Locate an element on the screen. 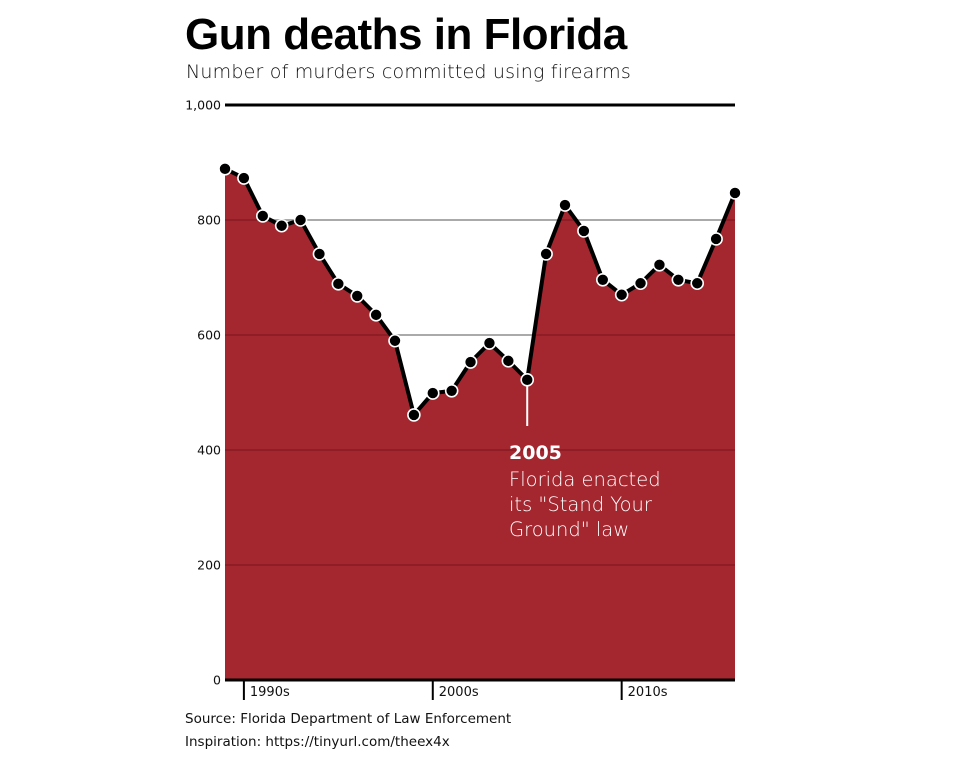  y-tick-label: 1,000 is located at coordinates (203, 105).